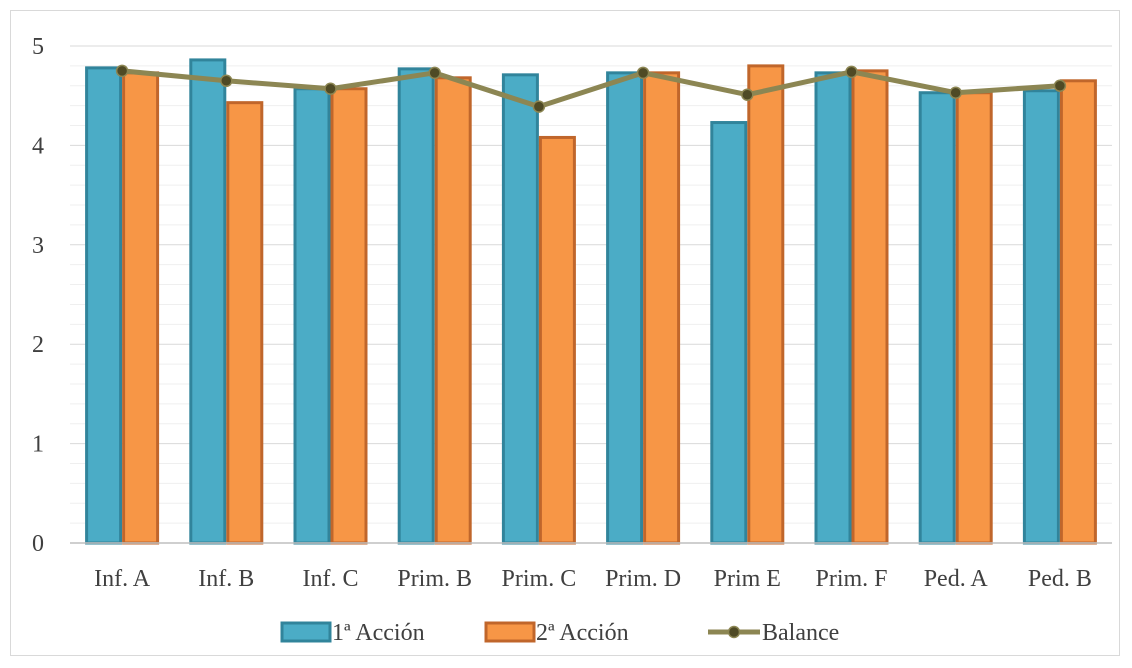  What do you see at coordinates (226, 579) in the screenshot?
I see `x-tick-label: Inf. B` at bounding box center [226, 579].